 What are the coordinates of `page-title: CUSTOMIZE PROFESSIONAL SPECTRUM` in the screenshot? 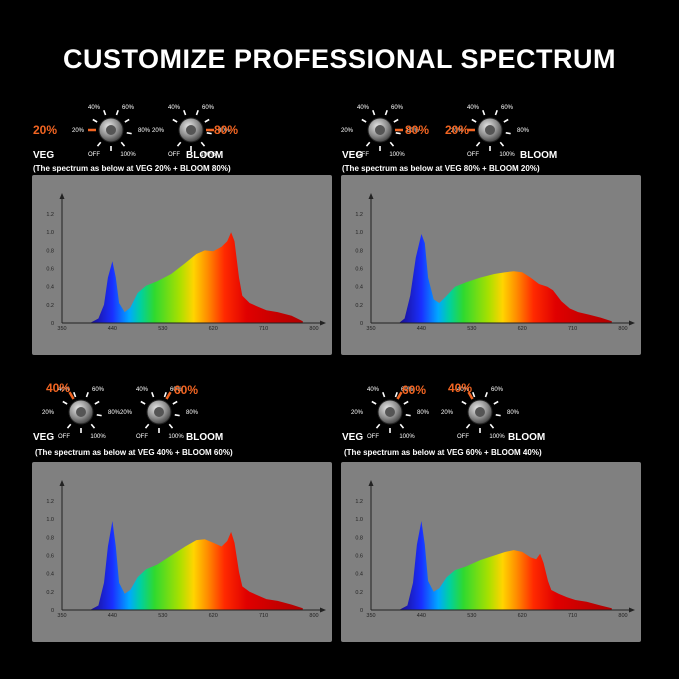 It's located at (339, 59).